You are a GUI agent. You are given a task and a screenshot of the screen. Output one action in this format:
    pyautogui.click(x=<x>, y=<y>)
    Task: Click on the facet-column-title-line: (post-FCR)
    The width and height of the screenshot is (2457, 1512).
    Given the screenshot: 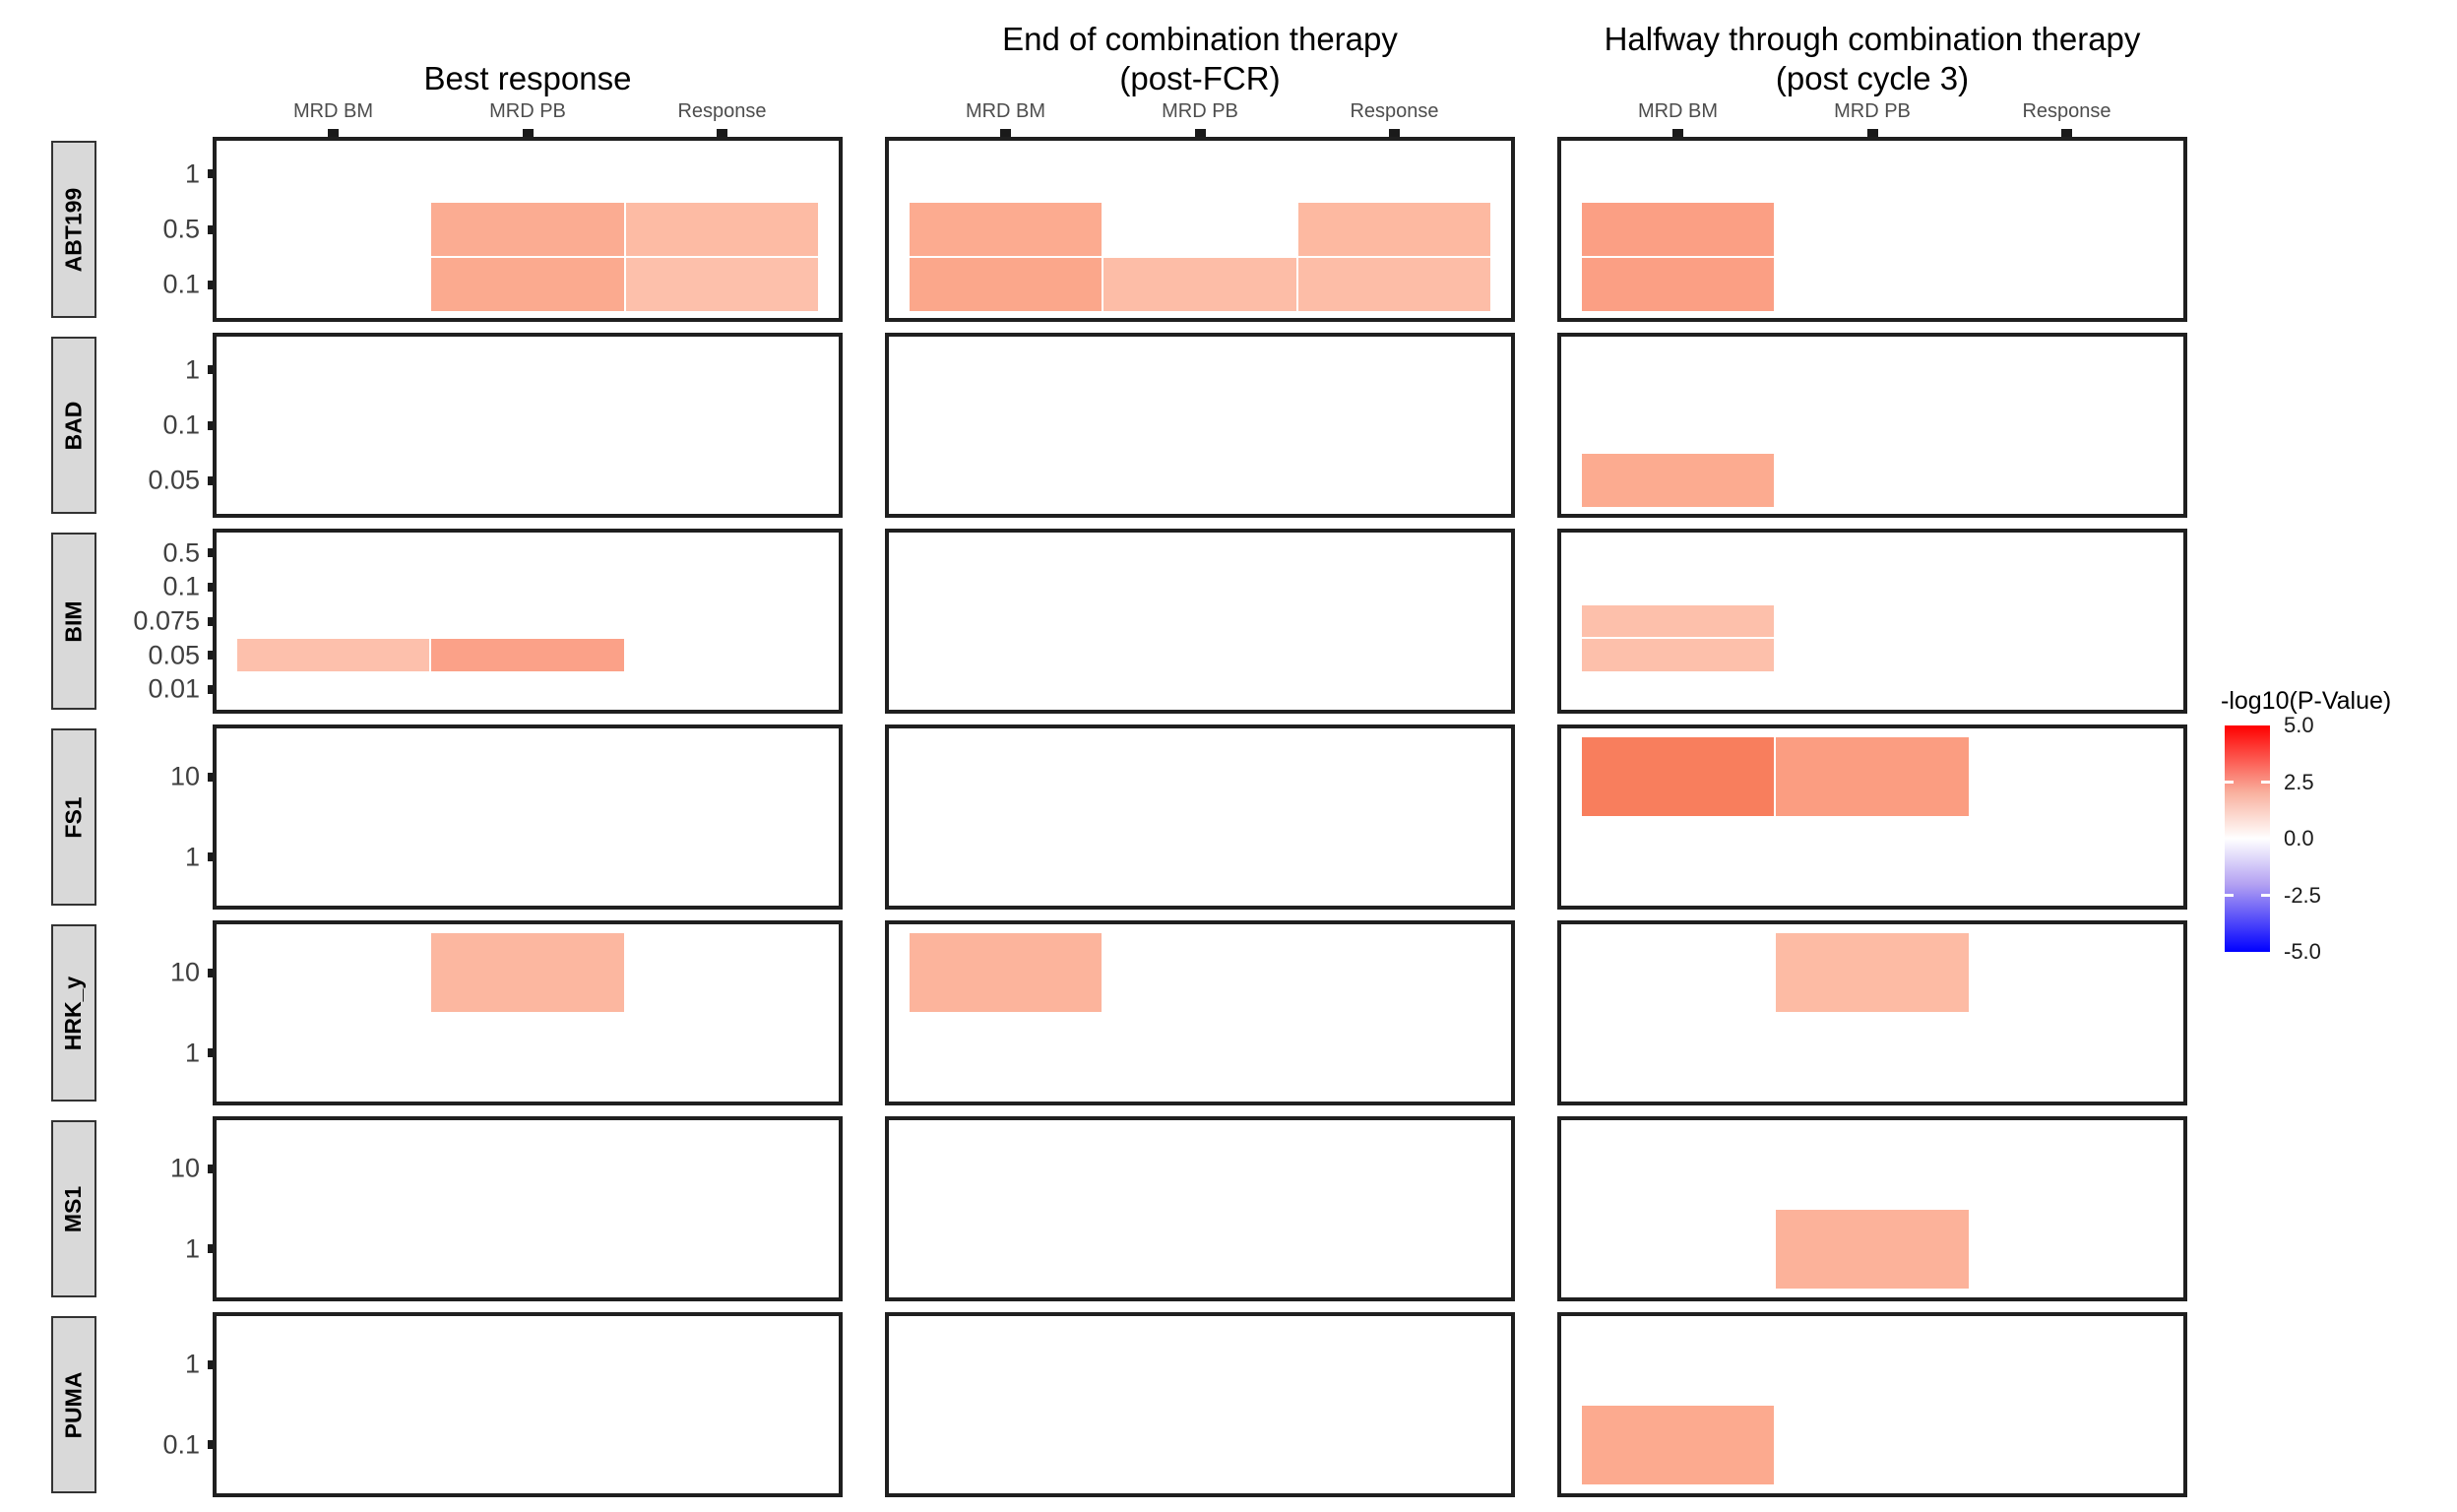 What is the action you would take?
    pyautogui.click(x=1200, y=78)
    